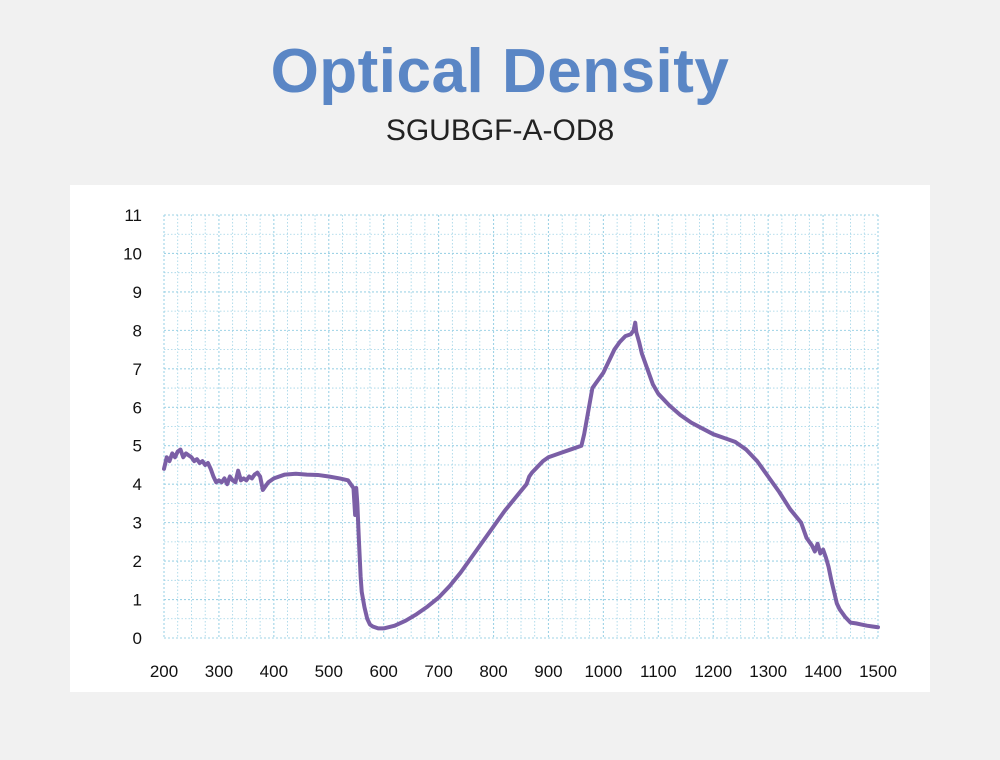  What do you see at coordinates (500, 130) in the screenshot?
I see `chart-subtitle: SGUBGF-A-OD8` at bounding box center [500, 130].